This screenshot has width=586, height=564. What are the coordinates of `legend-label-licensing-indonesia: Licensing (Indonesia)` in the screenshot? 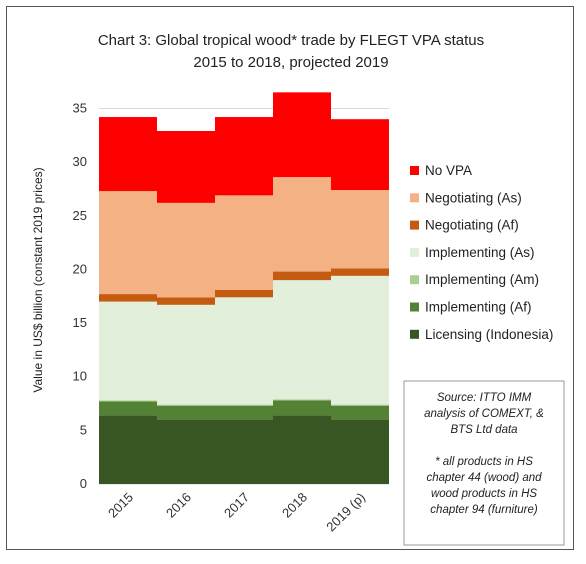 It's located at (489, 334).